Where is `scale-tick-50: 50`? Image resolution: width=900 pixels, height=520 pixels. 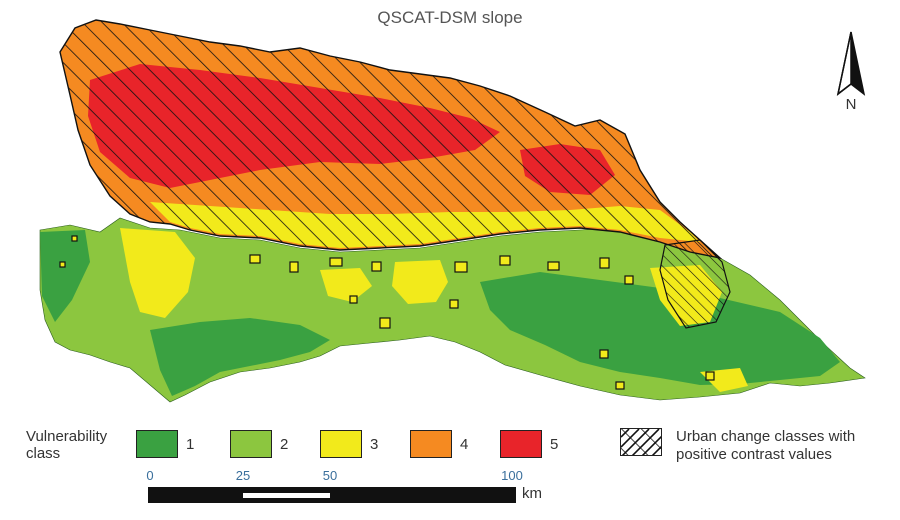
scale-tick-50: 50 is located at coordinates (330, 475).